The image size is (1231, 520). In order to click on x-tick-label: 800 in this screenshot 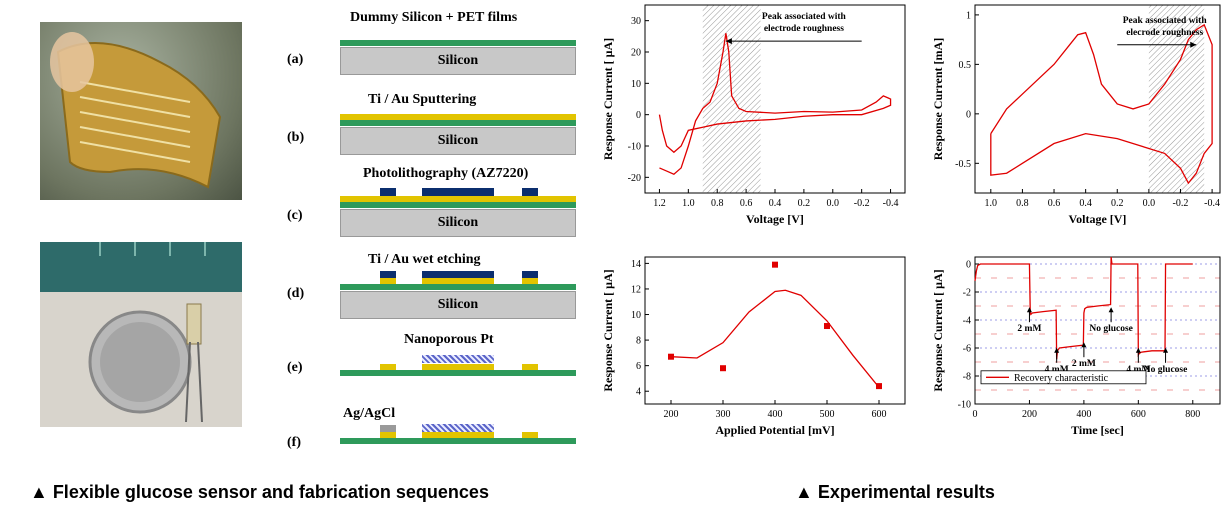, I will do `click(1192, 414)`.